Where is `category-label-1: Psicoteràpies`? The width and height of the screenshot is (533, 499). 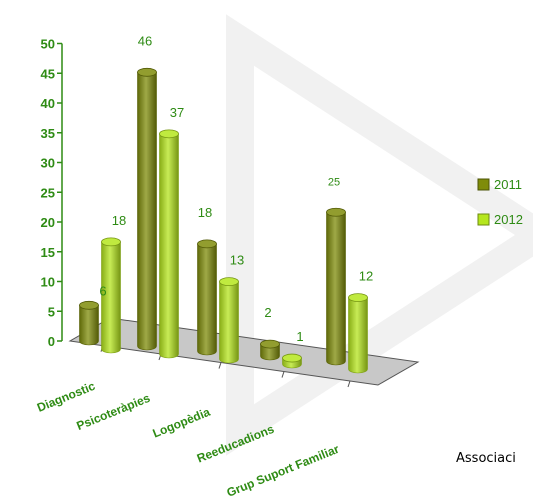
category-label-1: Psicoteràpies is located at coordinates (114, 412).